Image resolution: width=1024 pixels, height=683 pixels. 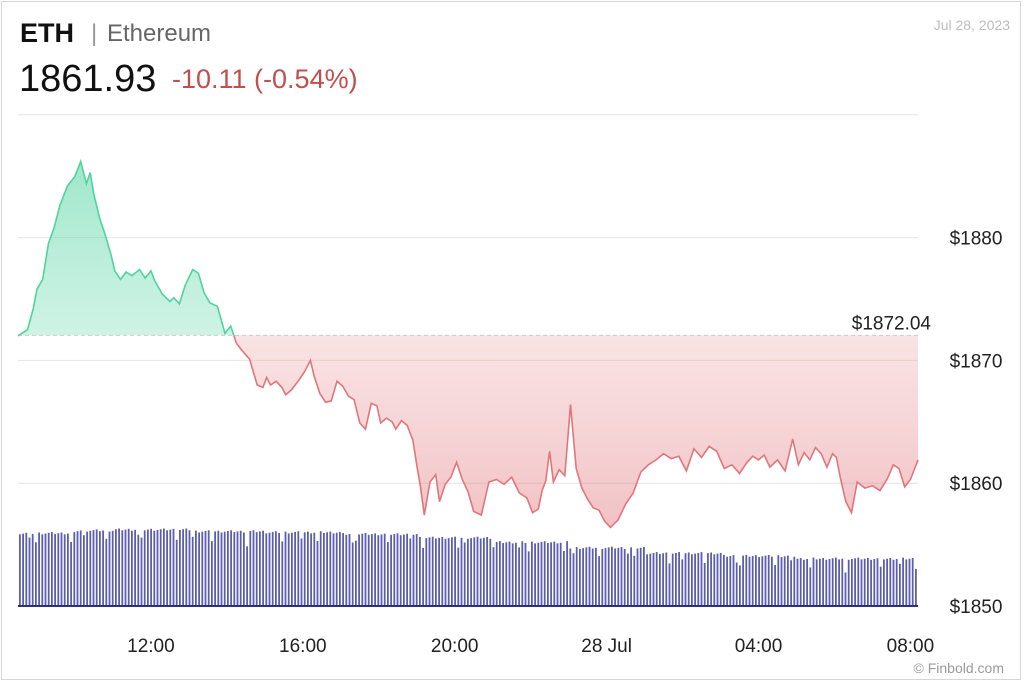 I want to click on asset-name: Ethereum, so click(x=159, y=33).